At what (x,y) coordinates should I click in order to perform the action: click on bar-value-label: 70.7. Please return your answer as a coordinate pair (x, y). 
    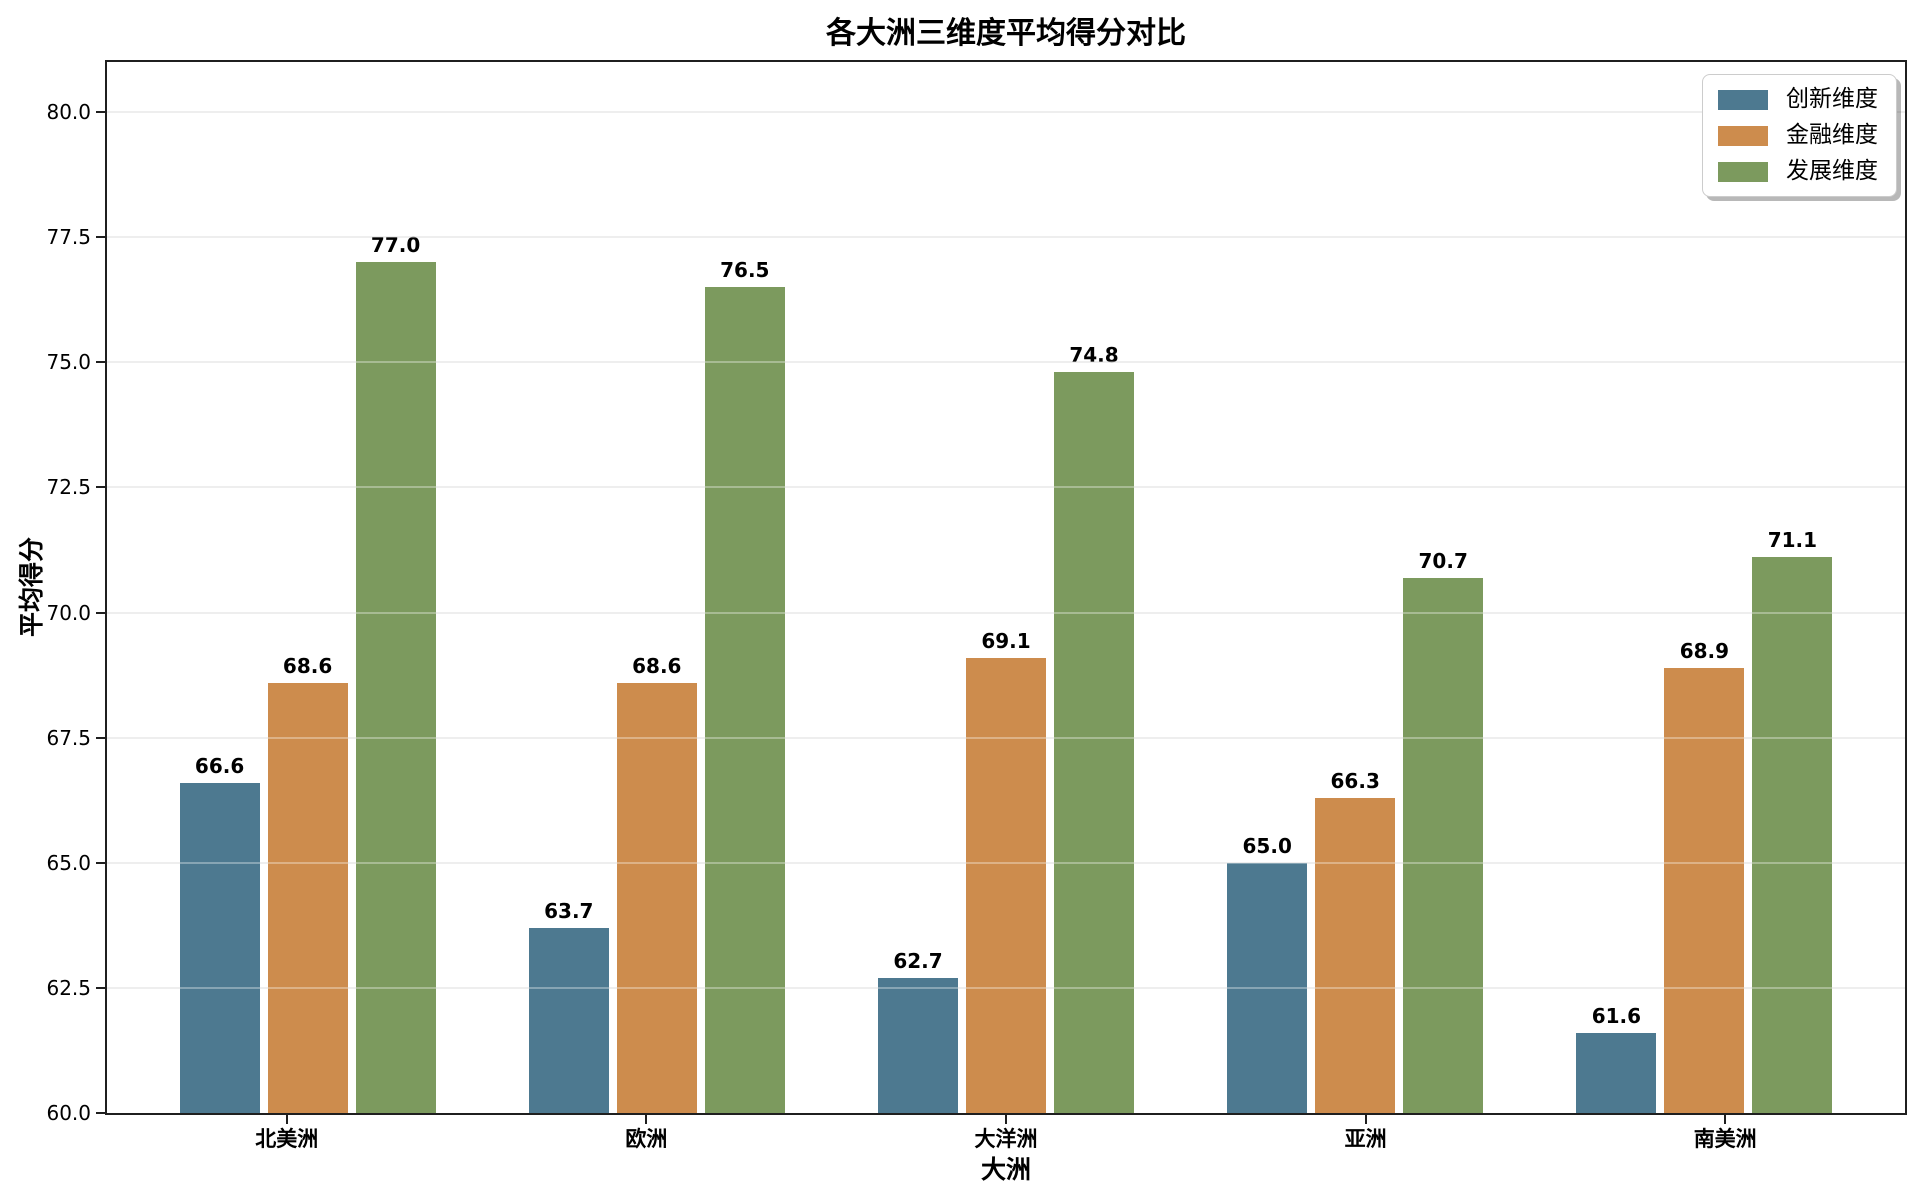
    Looking at the image, I should click on (1443, 560).